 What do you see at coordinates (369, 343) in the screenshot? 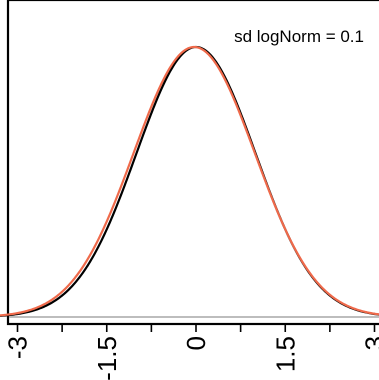
I see `x-tick-label: 3` at bounding box center [369, 343].